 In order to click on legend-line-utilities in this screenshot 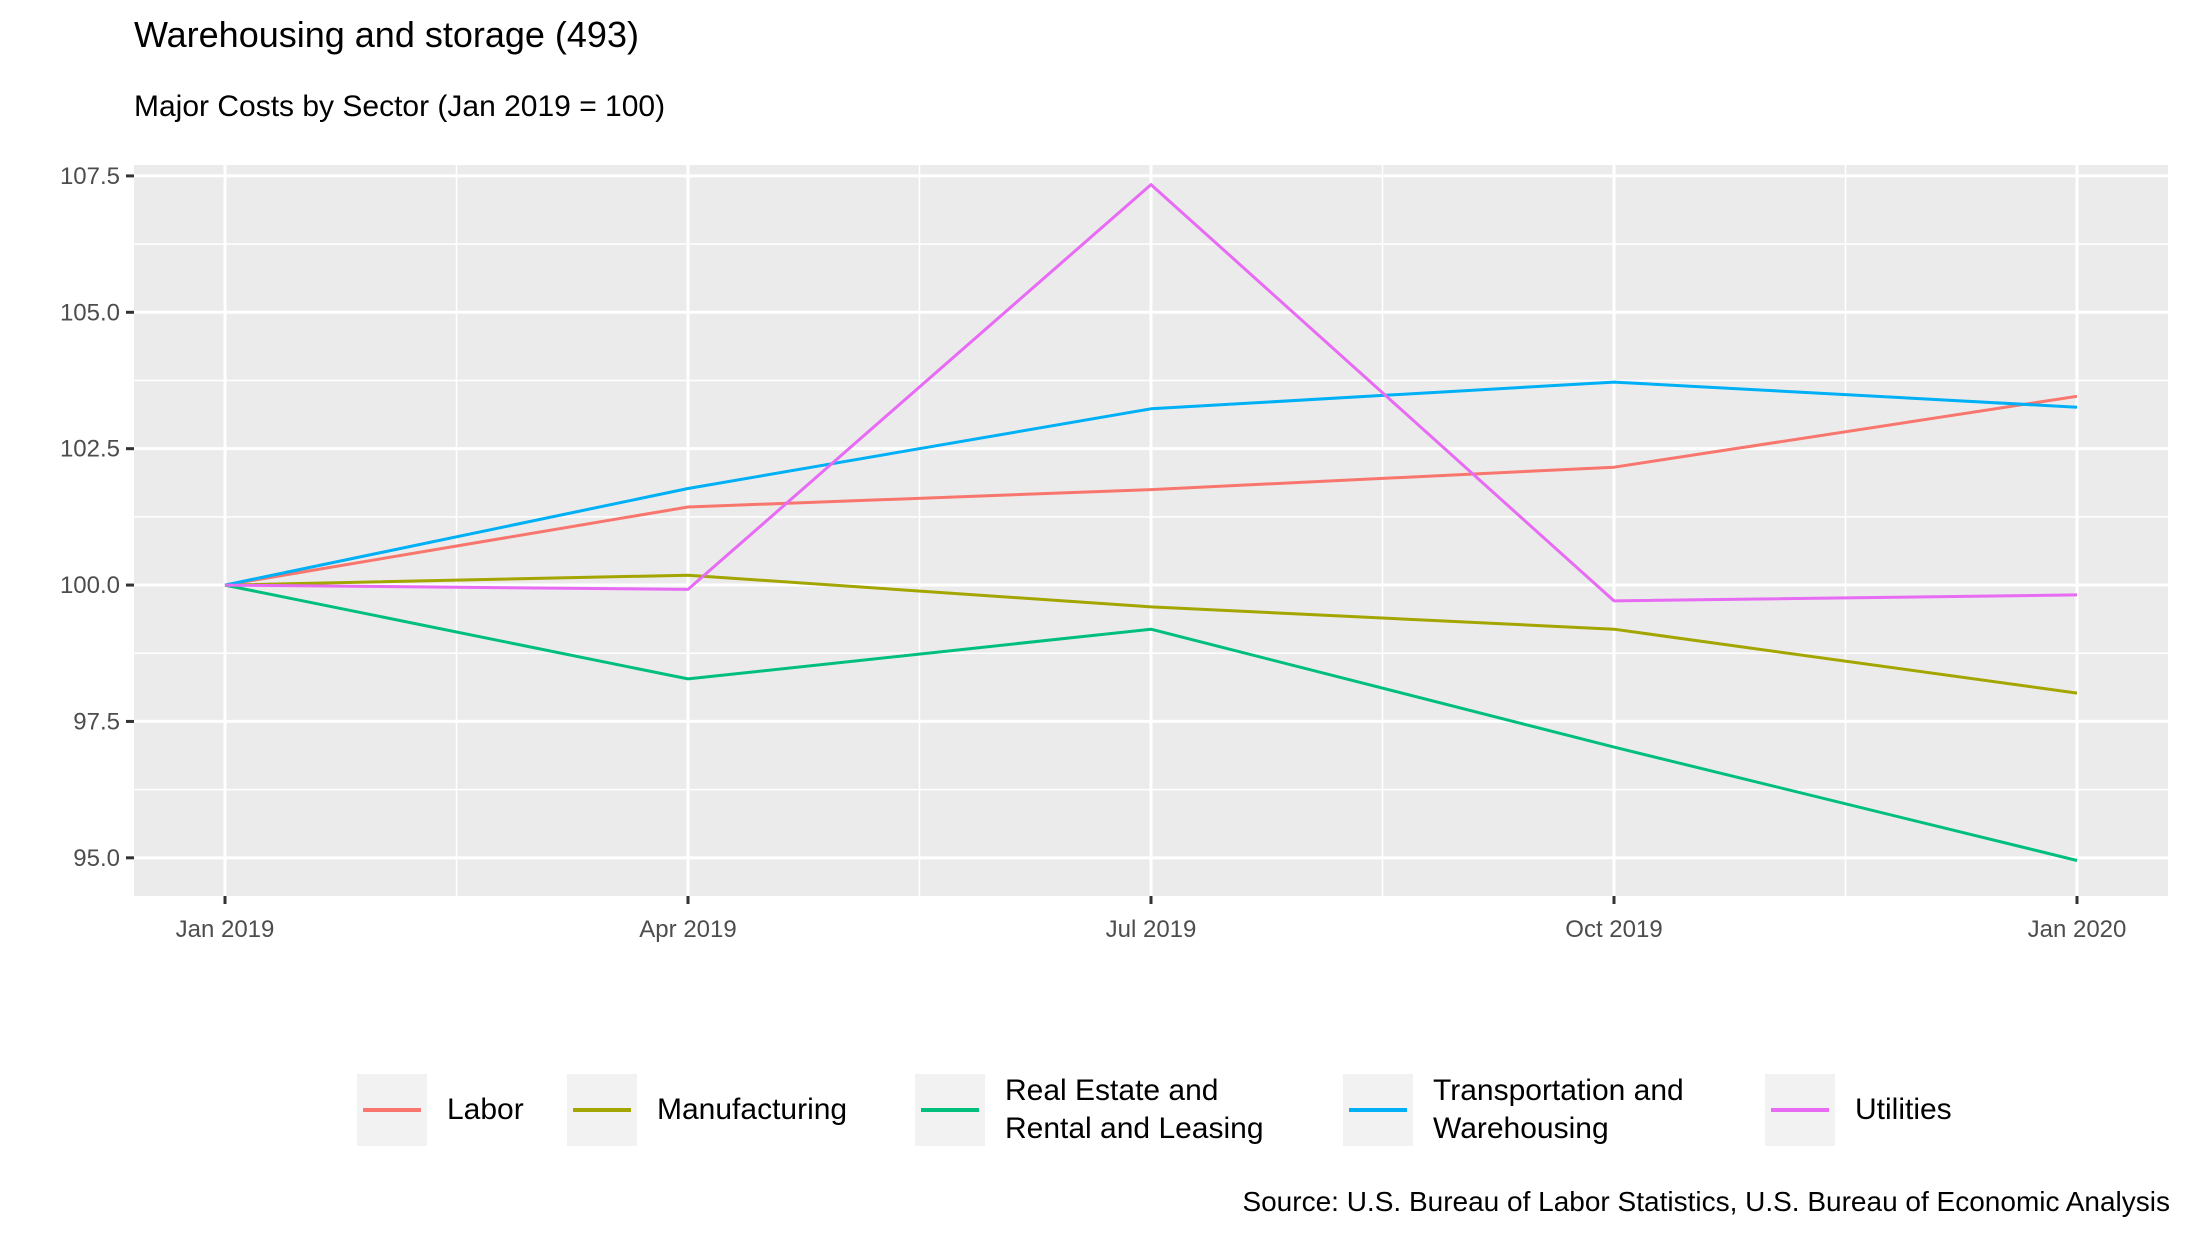, I will do `click(1800, 1110)`.